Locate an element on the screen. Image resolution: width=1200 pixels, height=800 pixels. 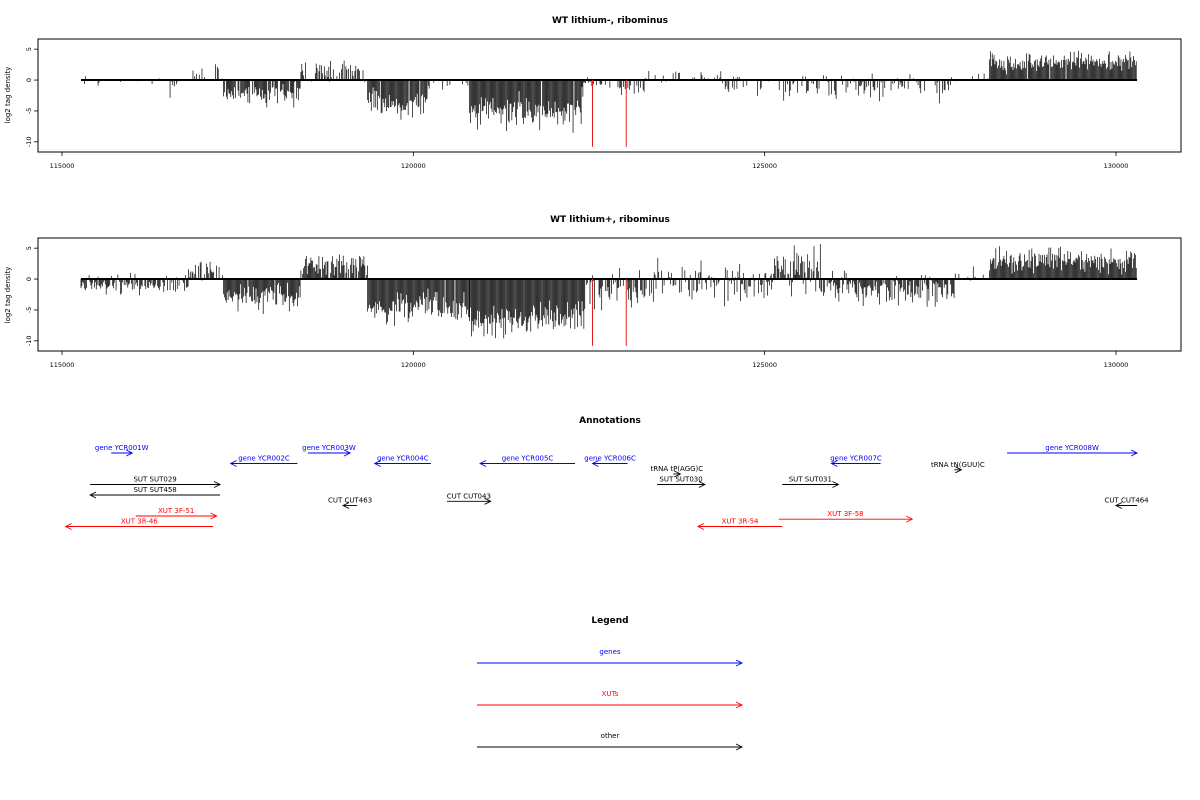
legend-label: XUTs is located at coordinates (610, 694).